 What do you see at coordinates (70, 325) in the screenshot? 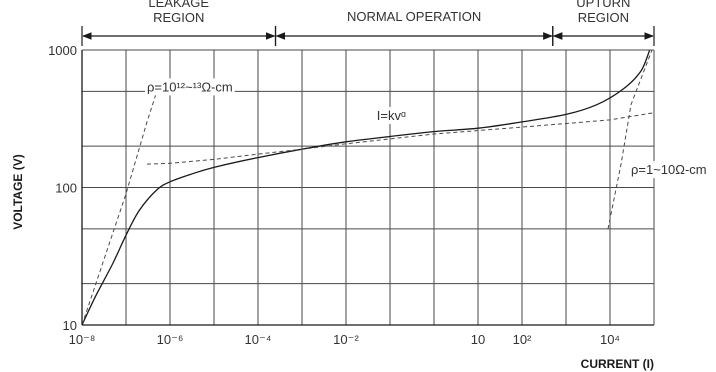
I see `y-tick-label: 10` at bounding box center [70, 325].